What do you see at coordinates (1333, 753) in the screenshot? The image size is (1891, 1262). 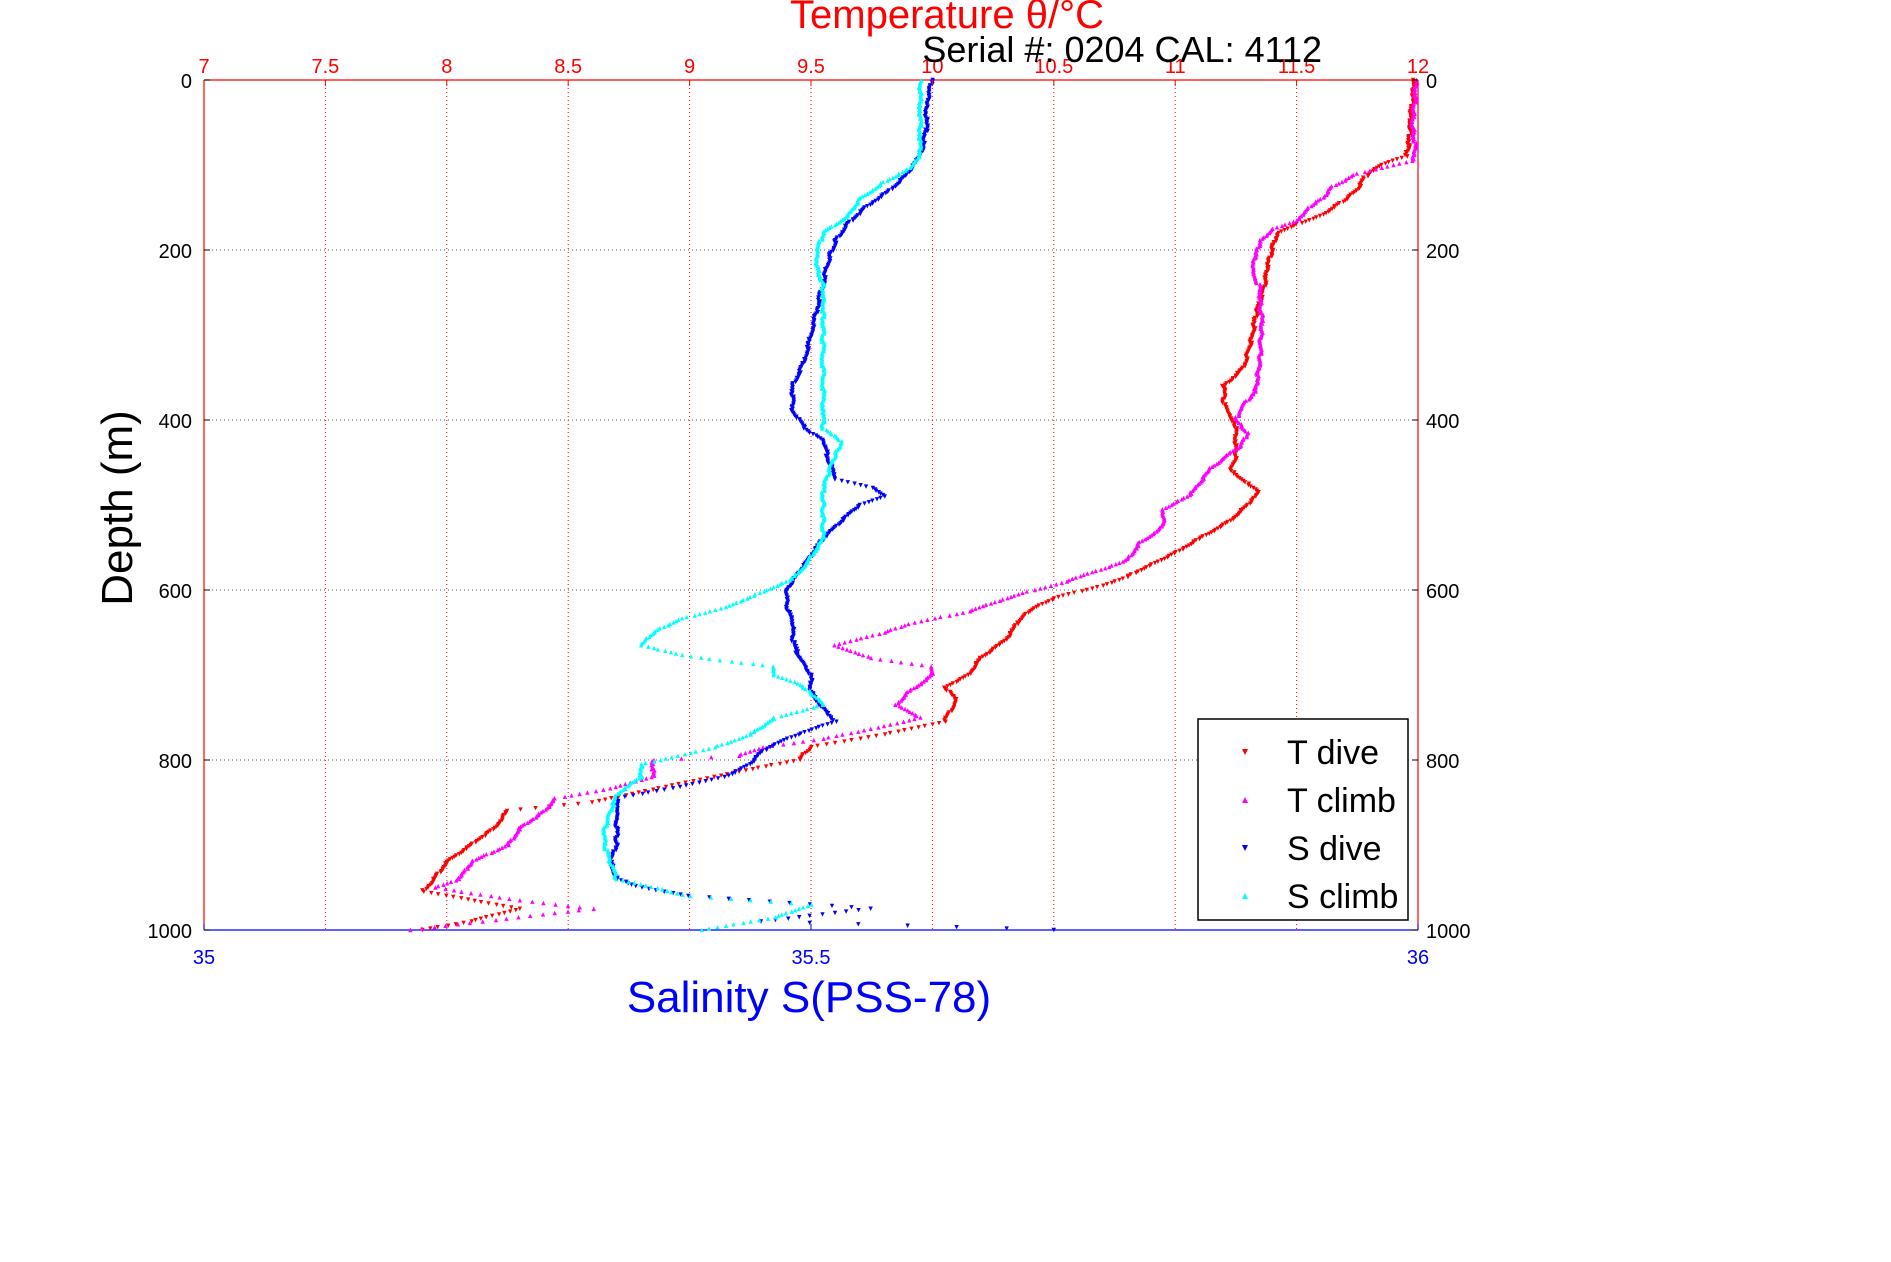 I see `legend-label: T dive` at bounding box center [1333, 753].